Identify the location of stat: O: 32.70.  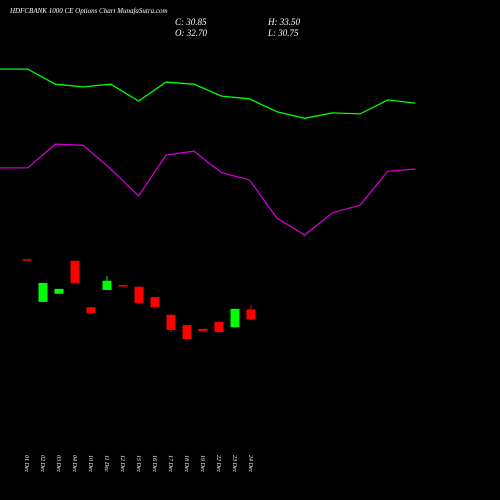
(191, 33).